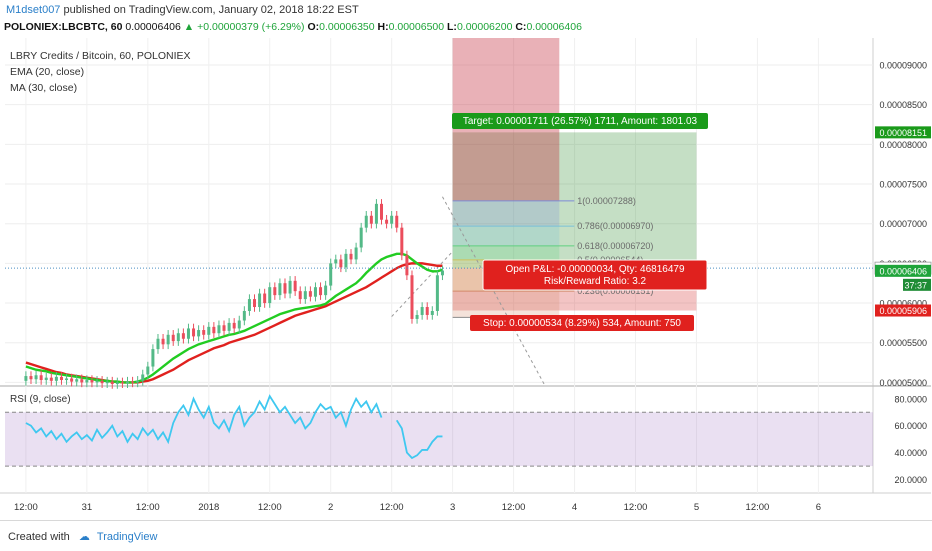 The height and width of the screenshot is (551, 932). I want to click on risk-reward-text: Risk/Reward Ratio: 3.2, so click(595, 281).